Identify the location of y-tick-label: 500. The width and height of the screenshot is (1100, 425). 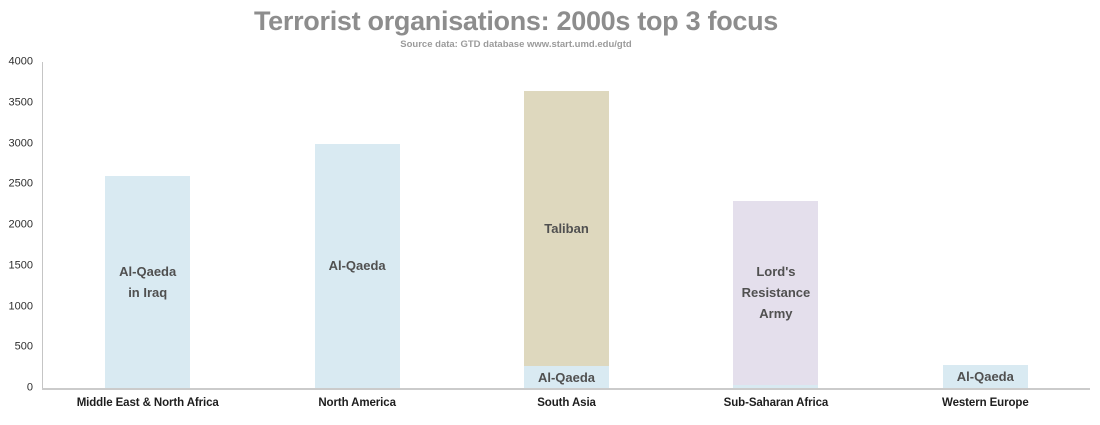
(23, 346).